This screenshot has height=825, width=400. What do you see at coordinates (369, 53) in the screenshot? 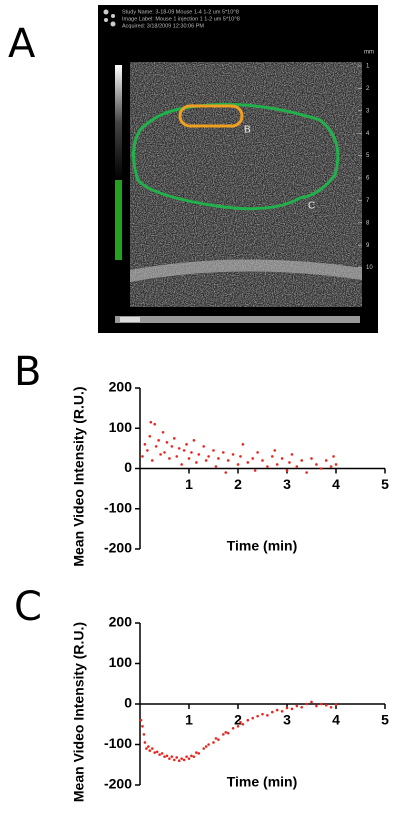
I see `depth-unit: mm` at bounding box center [369, 53].